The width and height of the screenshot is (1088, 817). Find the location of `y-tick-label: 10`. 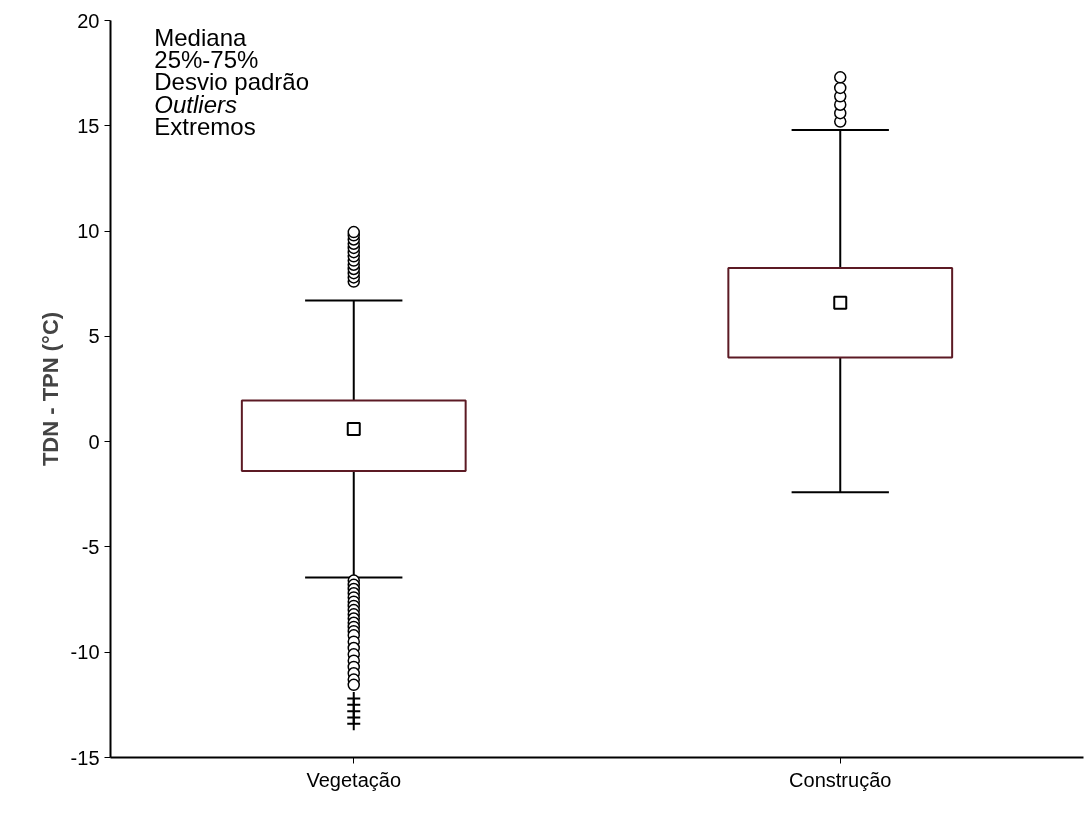

y-tick-label: 10 is located at coordinates (88, 231).